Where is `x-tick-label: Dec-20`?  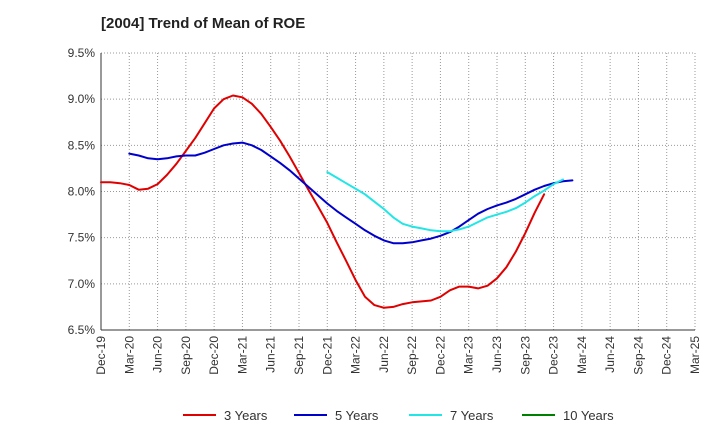 x-tick-label: Dec-20 is located at coordinates (214, 355).